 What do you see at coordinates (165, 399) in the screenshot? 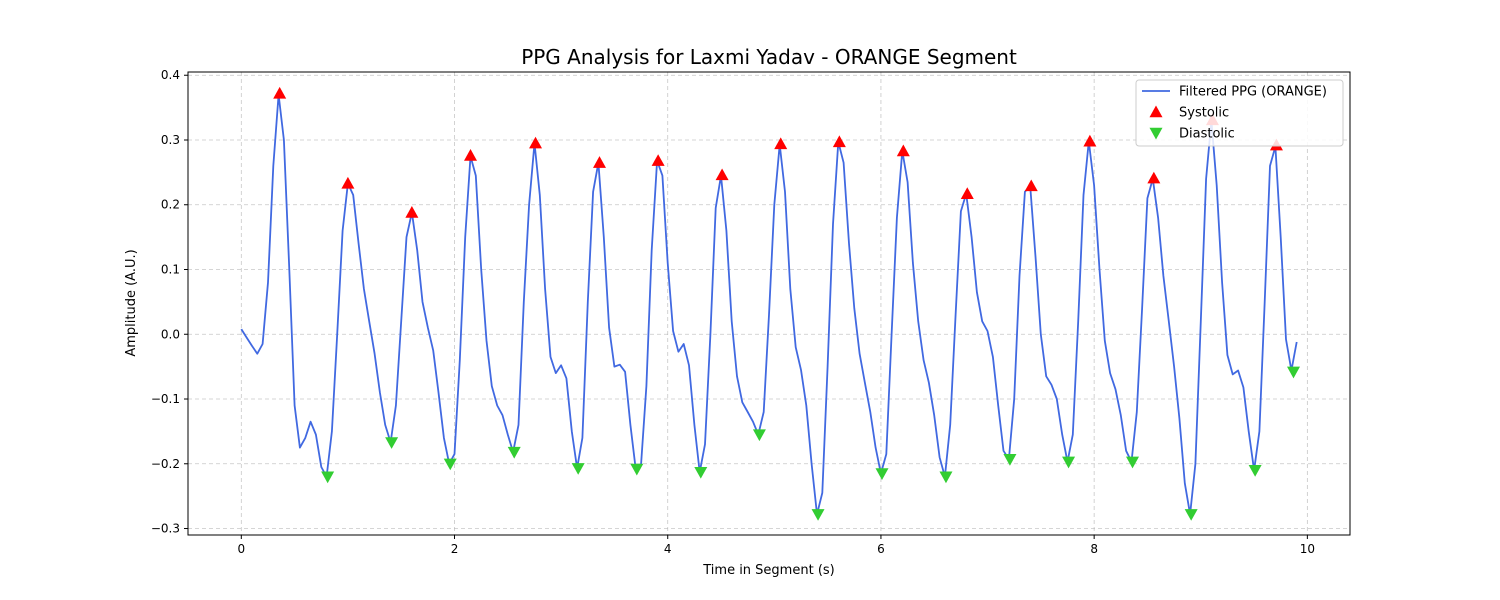
I see `y-tick-label: −0.1` at bounding box center [165, 399].